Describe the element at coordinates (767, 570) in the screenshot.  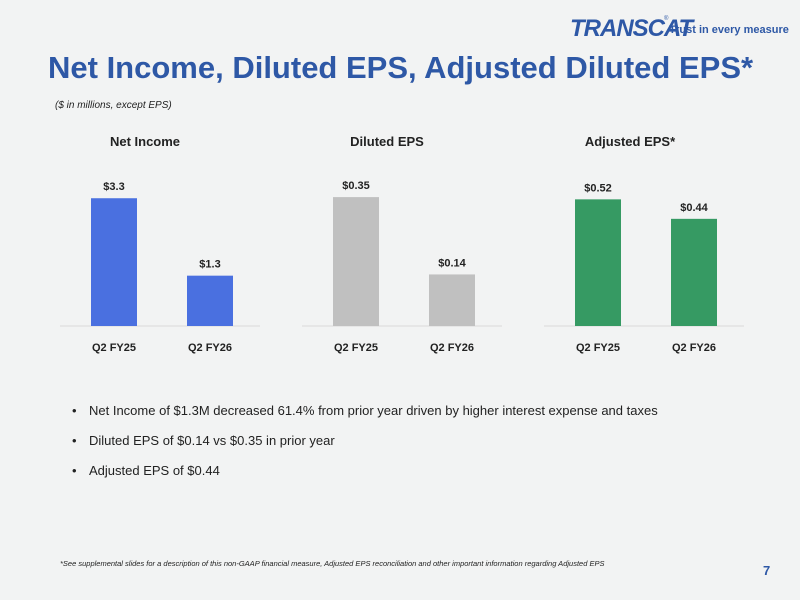
I see `page-number: 7` at that location.